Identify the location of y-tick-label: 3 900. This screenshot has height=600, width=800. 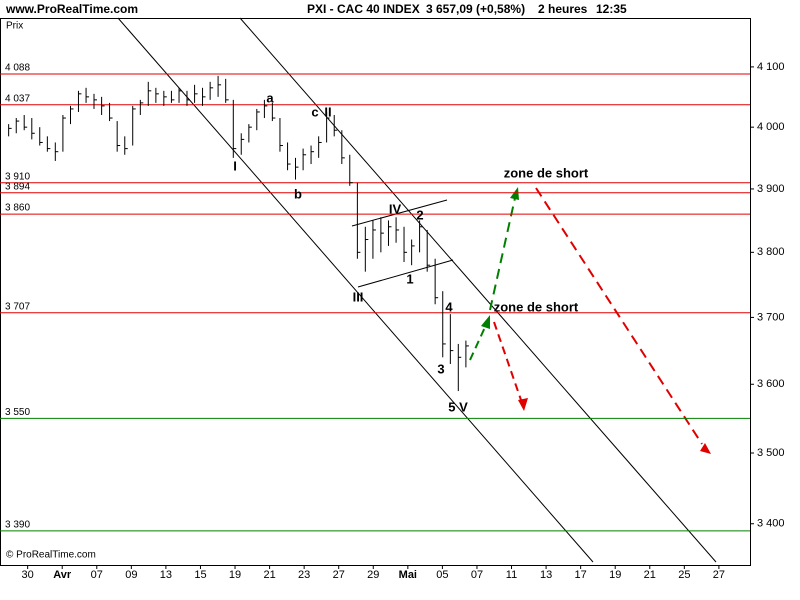
(771, 189).